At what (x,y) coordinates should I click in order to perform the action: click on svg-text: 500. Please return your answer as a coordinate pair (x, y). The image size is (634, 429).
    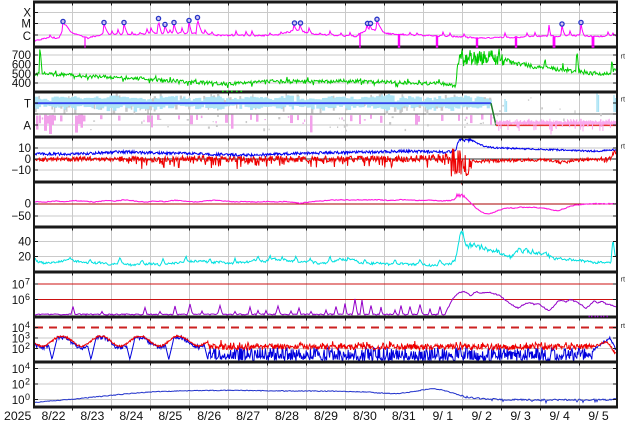
    Looking at the image, I should click on (21, 75).